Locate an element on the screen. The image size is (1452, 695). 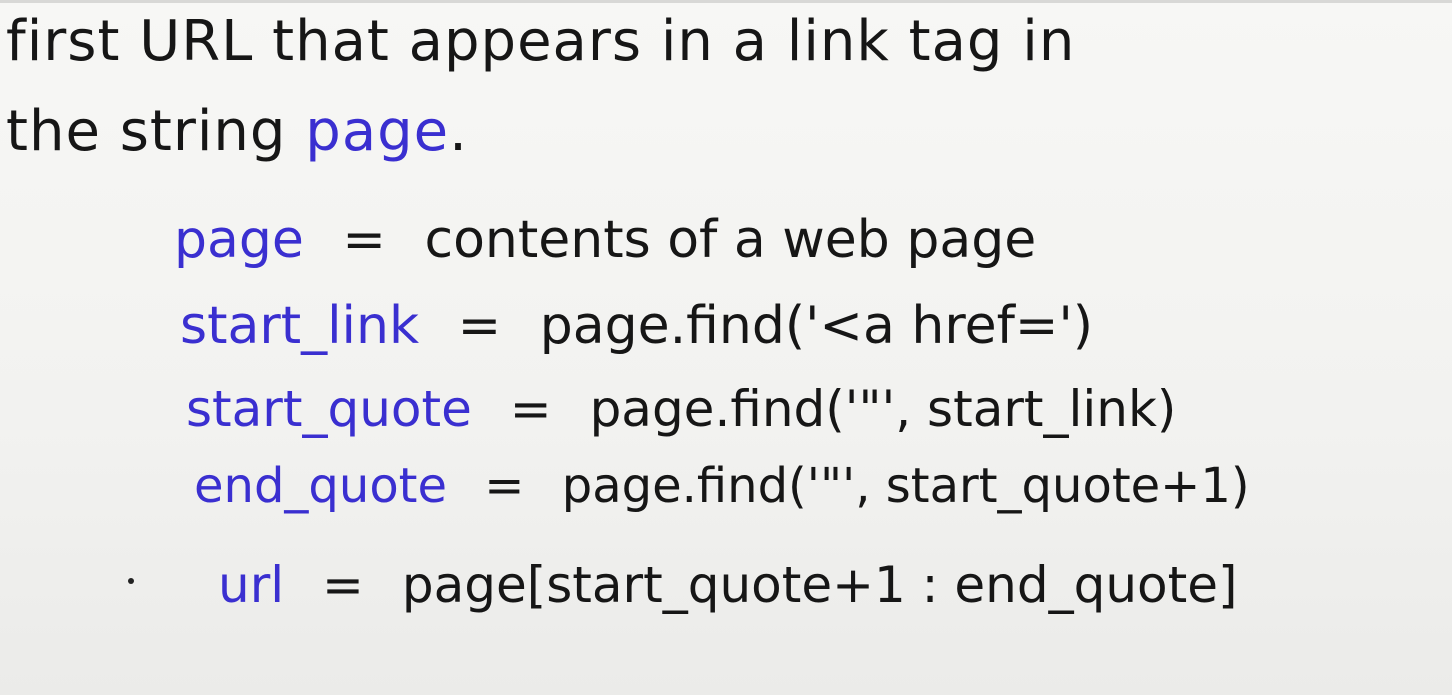
code-line-page: page = contents of a web page is located at coordinates (605, 240).